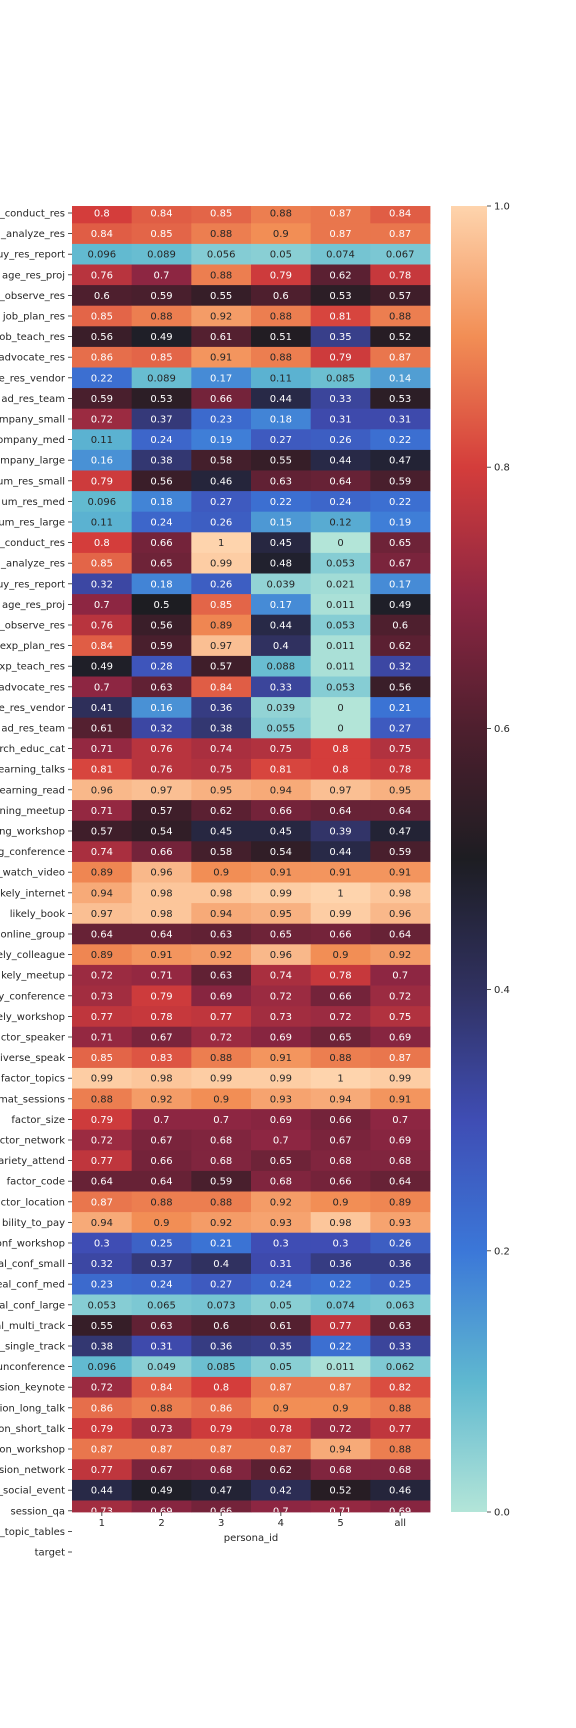 This screenshot has width=576, height=1728. I want to click on cell-value-label: 0.73, so click(102, 996).